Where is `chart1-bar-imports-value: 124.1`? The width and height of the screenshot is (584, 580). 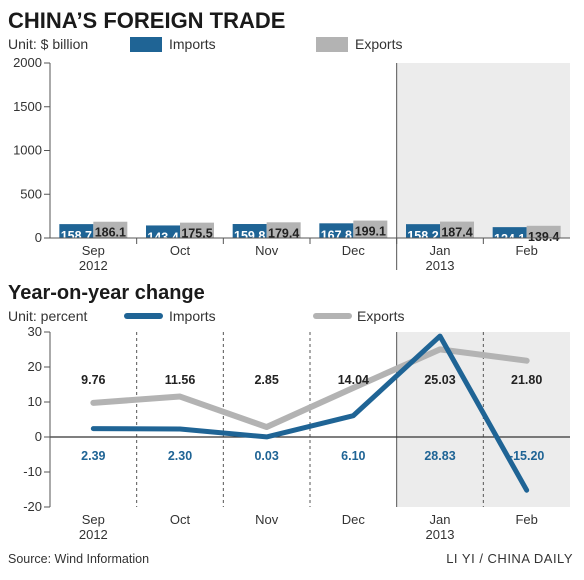
chart1-bar-imports-value: 124.1 is located at coordinates (509, 239).